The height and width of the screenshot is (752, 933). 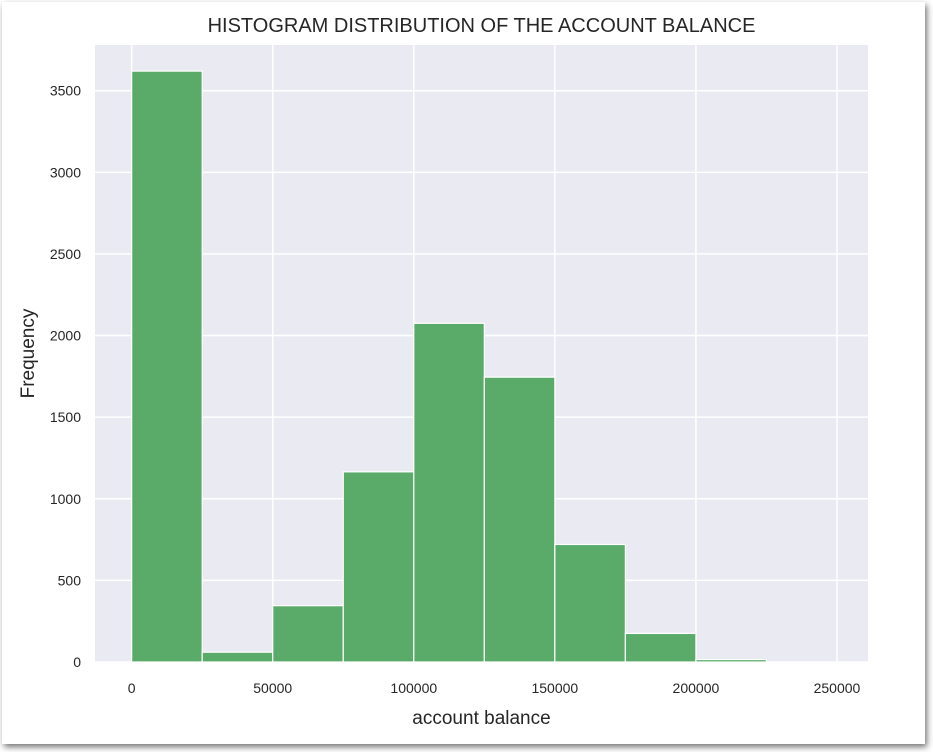 What do you see at coordinates (413, 688) in the screenshot?
I see `x-tick-label: 100000` at bounding box center [413, 688].